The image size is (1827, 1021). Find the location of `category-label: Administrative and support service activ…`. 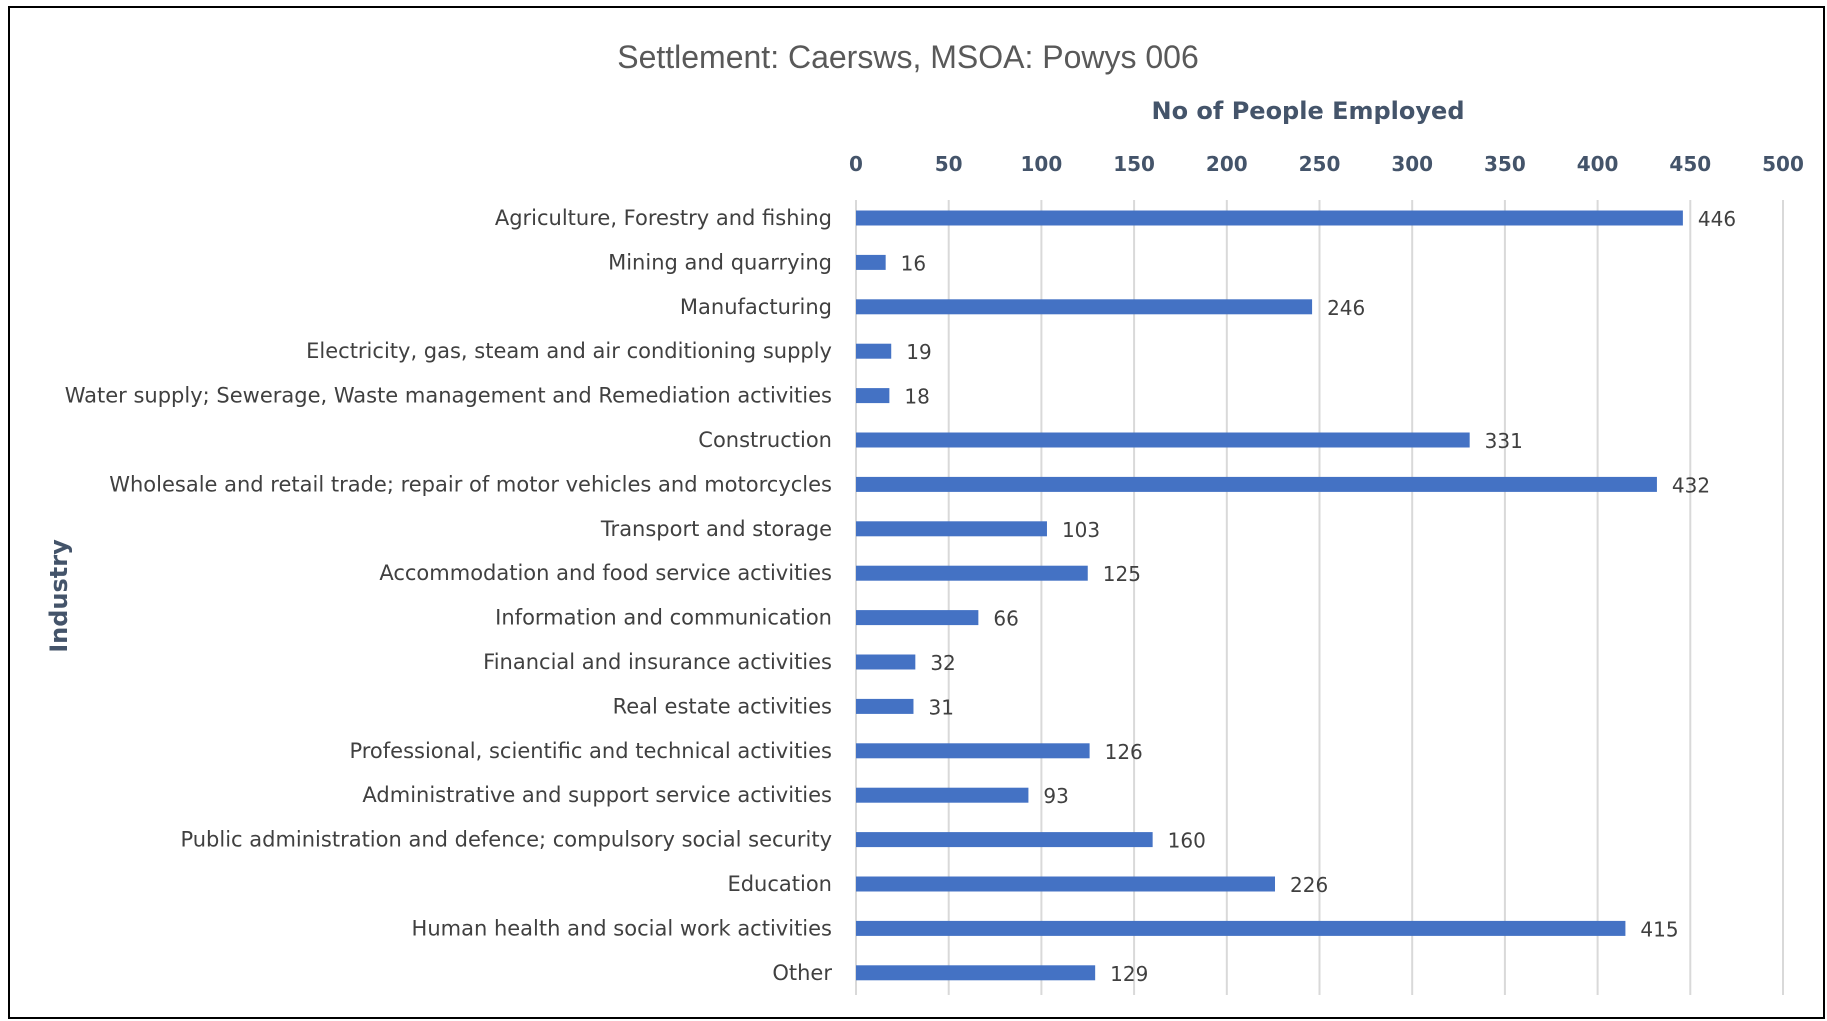

category-label: Administrative and support service activ… is located at coordinates (597, 795).